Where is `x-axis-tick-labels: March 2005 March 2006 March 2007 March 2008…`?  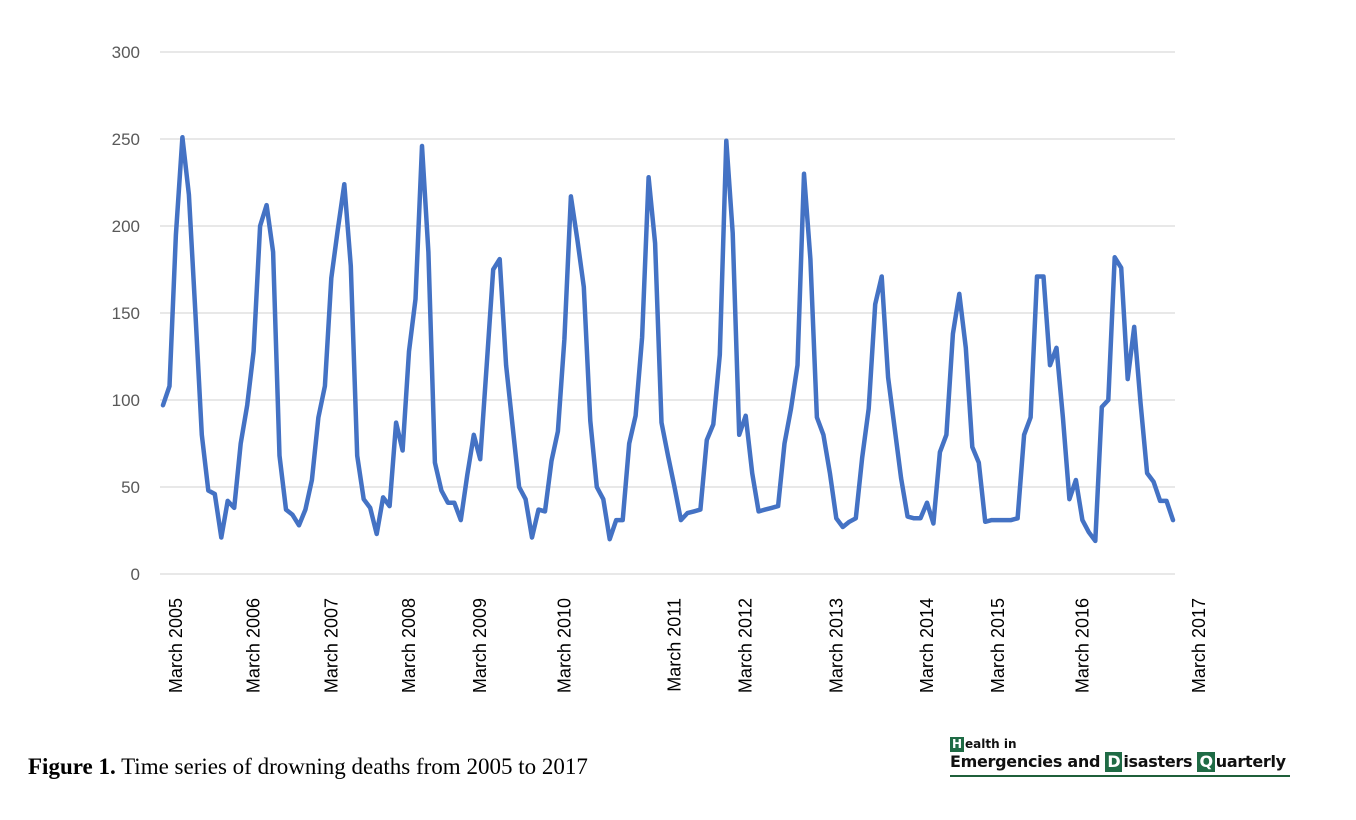 x-axis-tick-labels: March 2005 March 2006 March 2007 March 2008… is located at coordinates (687, 645).